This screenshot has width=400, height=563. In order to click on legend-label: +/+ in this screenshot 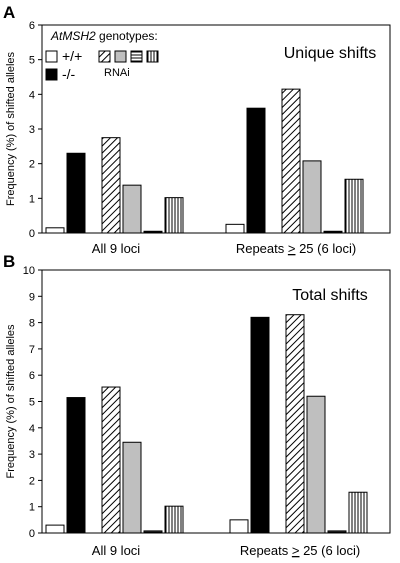, I will do `click(72, 56)`.